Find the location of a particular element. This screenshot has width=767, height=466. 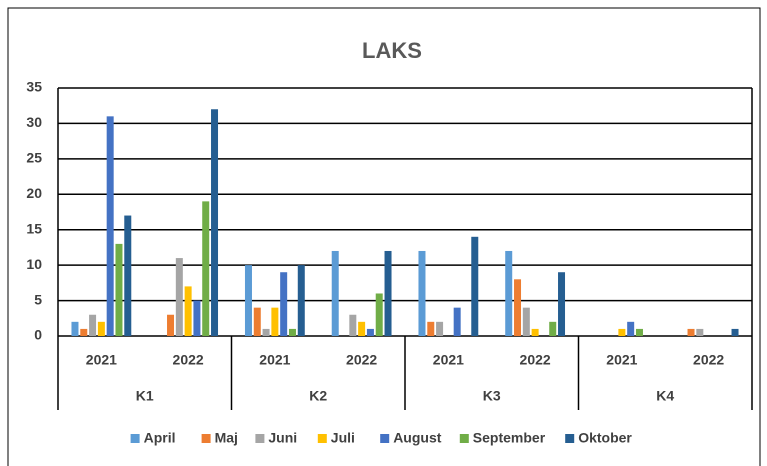

legend-label: Juli is located at coordinates (343, 438).